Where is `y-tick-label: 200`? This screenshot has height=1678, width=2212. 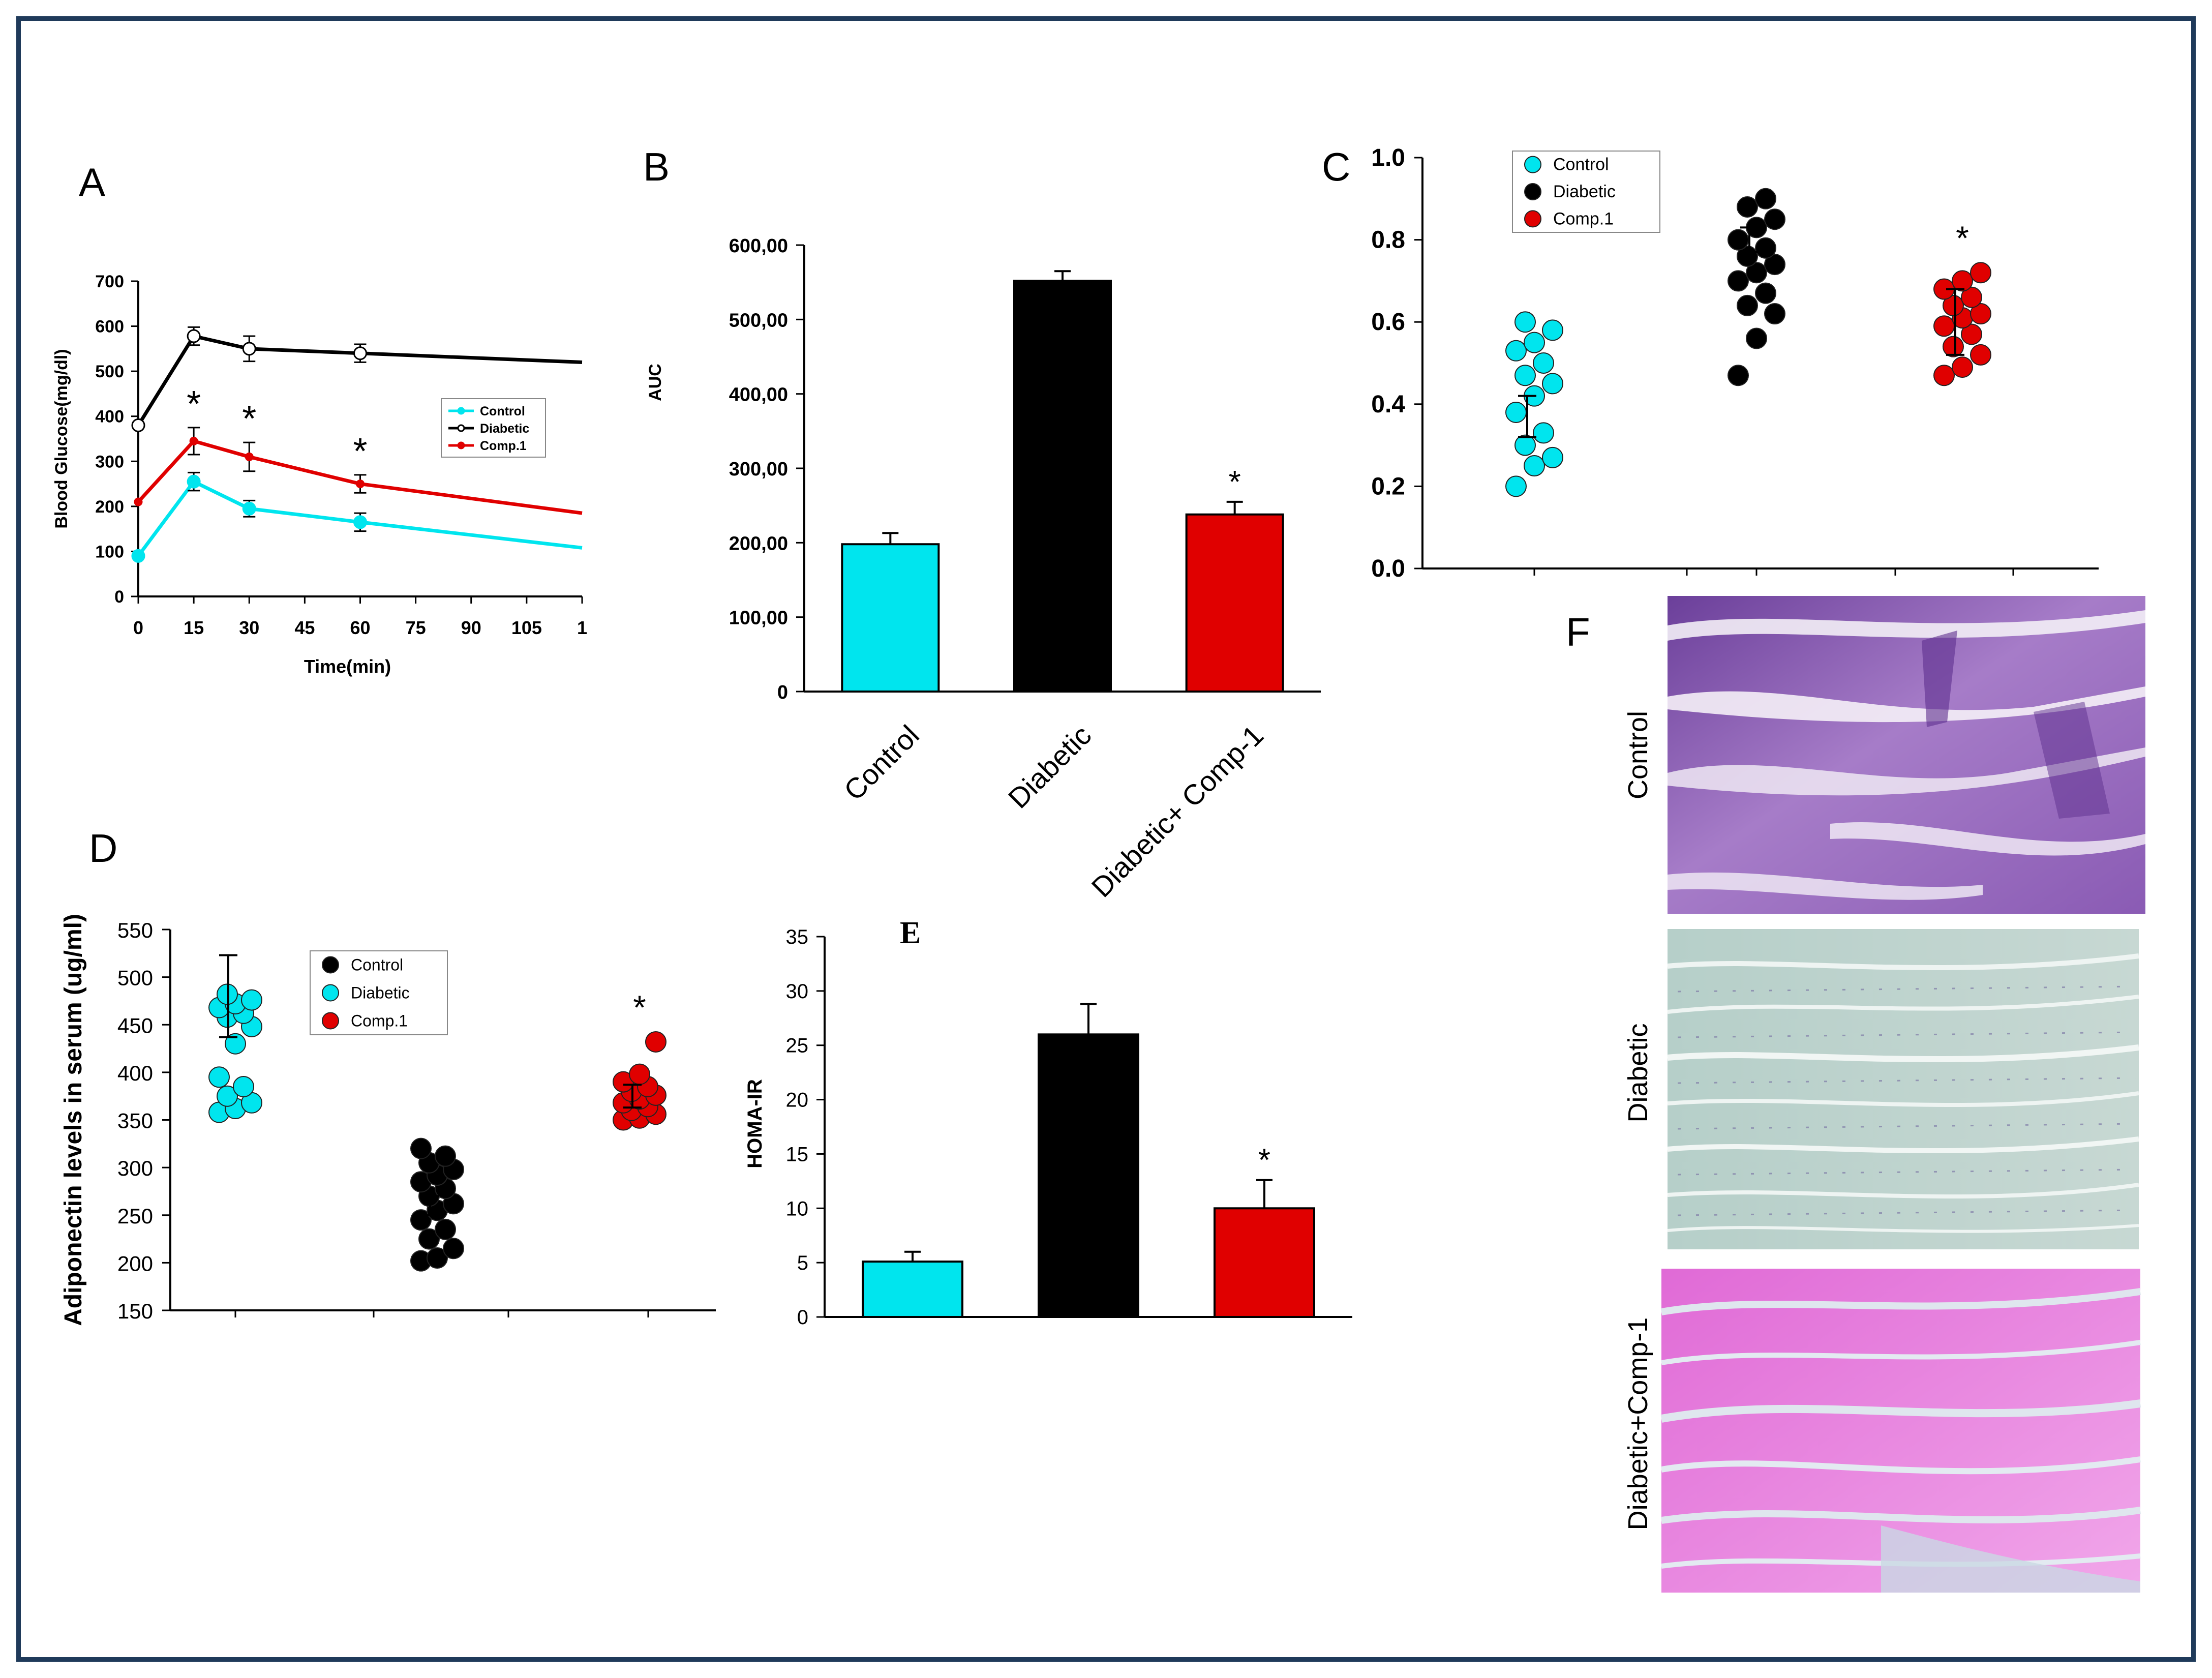 y-tick-label: 200 is located at coordinates (109, 507).